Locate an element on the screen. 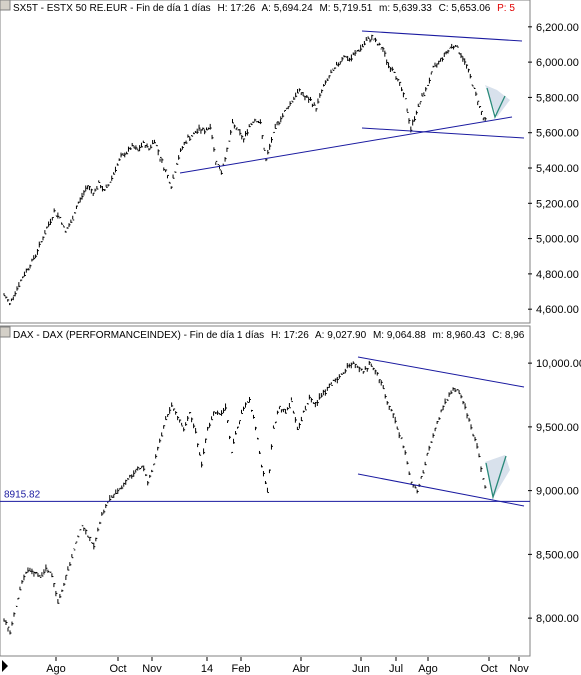  projection-shade is located at coordinates (497, 101).